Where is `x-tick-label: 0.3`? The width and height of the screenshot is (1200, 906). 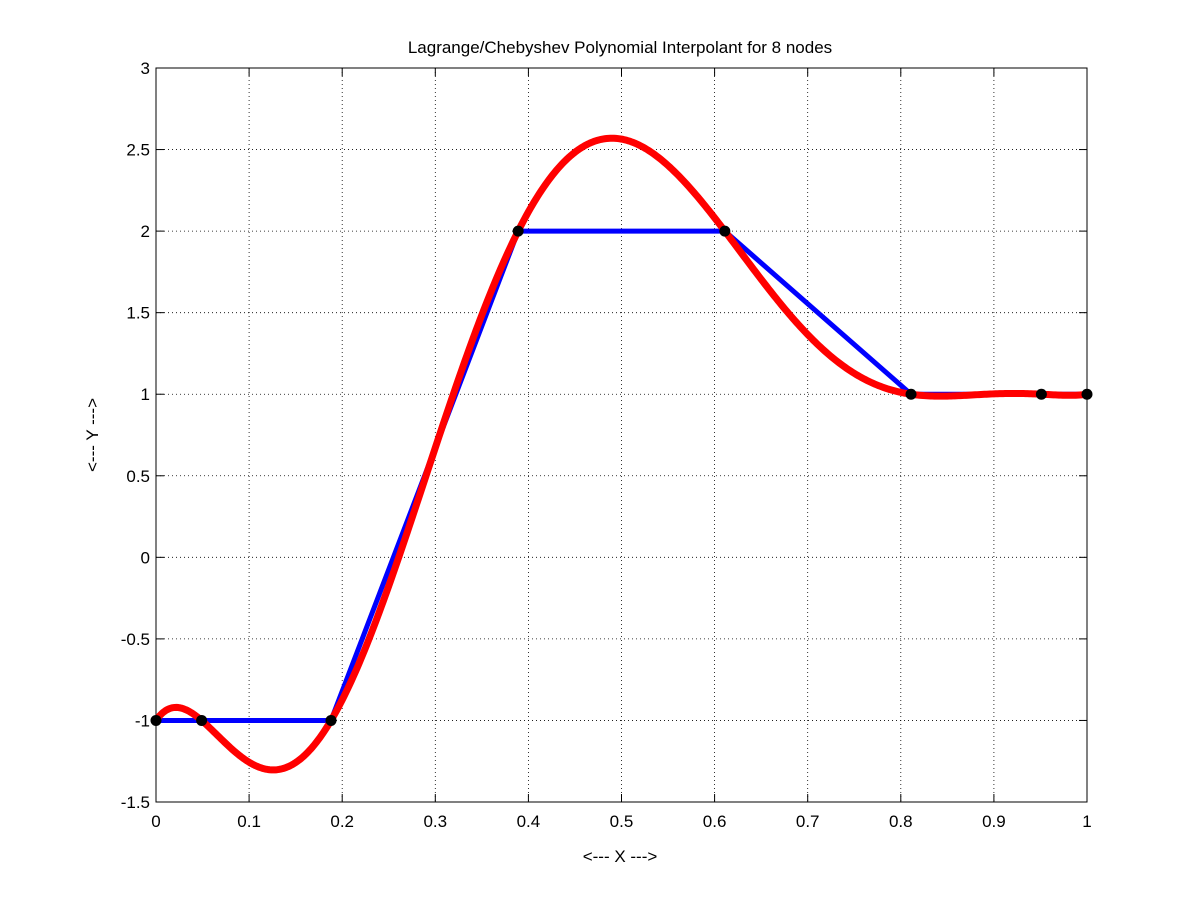 x-tick-label: 0.3 is located at coordinates (435, 821).